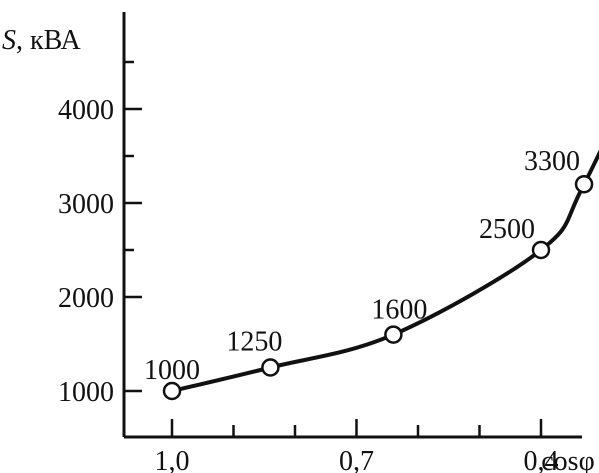 The image size is (599, 473). I want to click on x-axis-label: cosφ, so click(567, 459).